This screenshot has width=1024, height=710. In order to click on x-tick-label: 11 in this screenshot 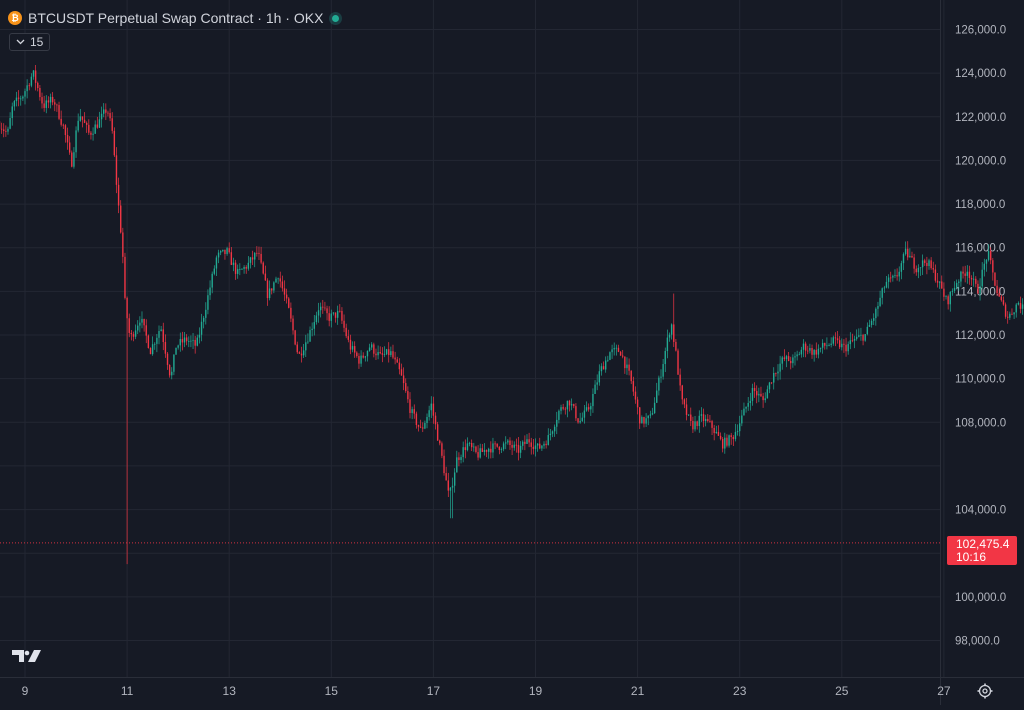, I will do `click(127, 691)`.